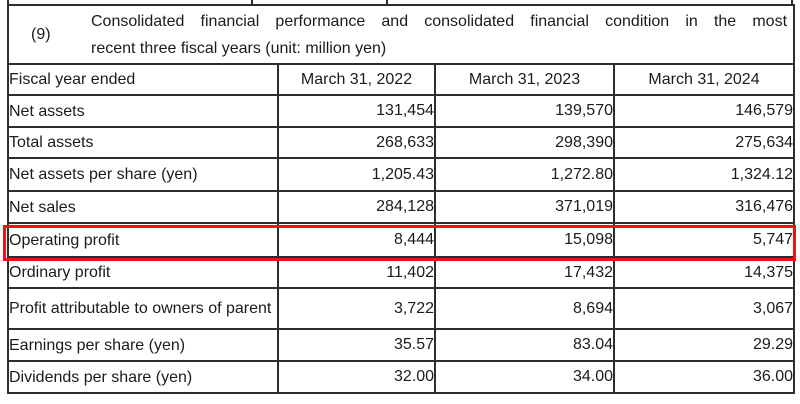 This screenshot has width=800, height=404. What do you see at coordinates (704, 174) in the screenshot?
I see `cell-value: 1,324.12` at bounding box center [704, 174].